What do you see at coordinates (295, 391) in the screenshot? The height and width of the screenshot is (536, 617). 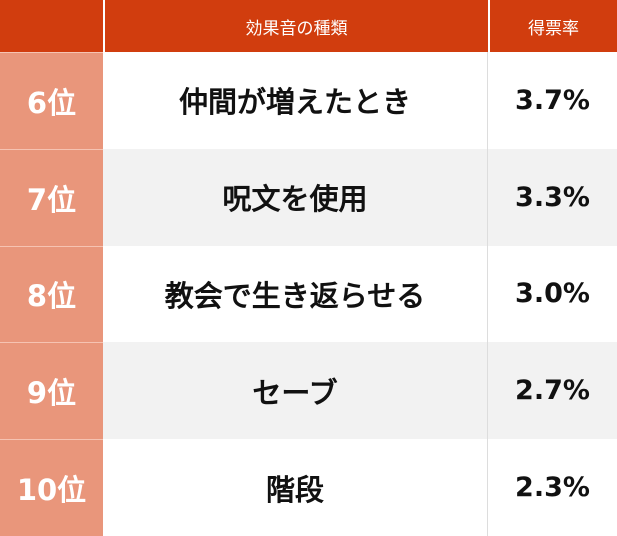 I see `item-cell: セーブ` at bounding box center [295, 391].